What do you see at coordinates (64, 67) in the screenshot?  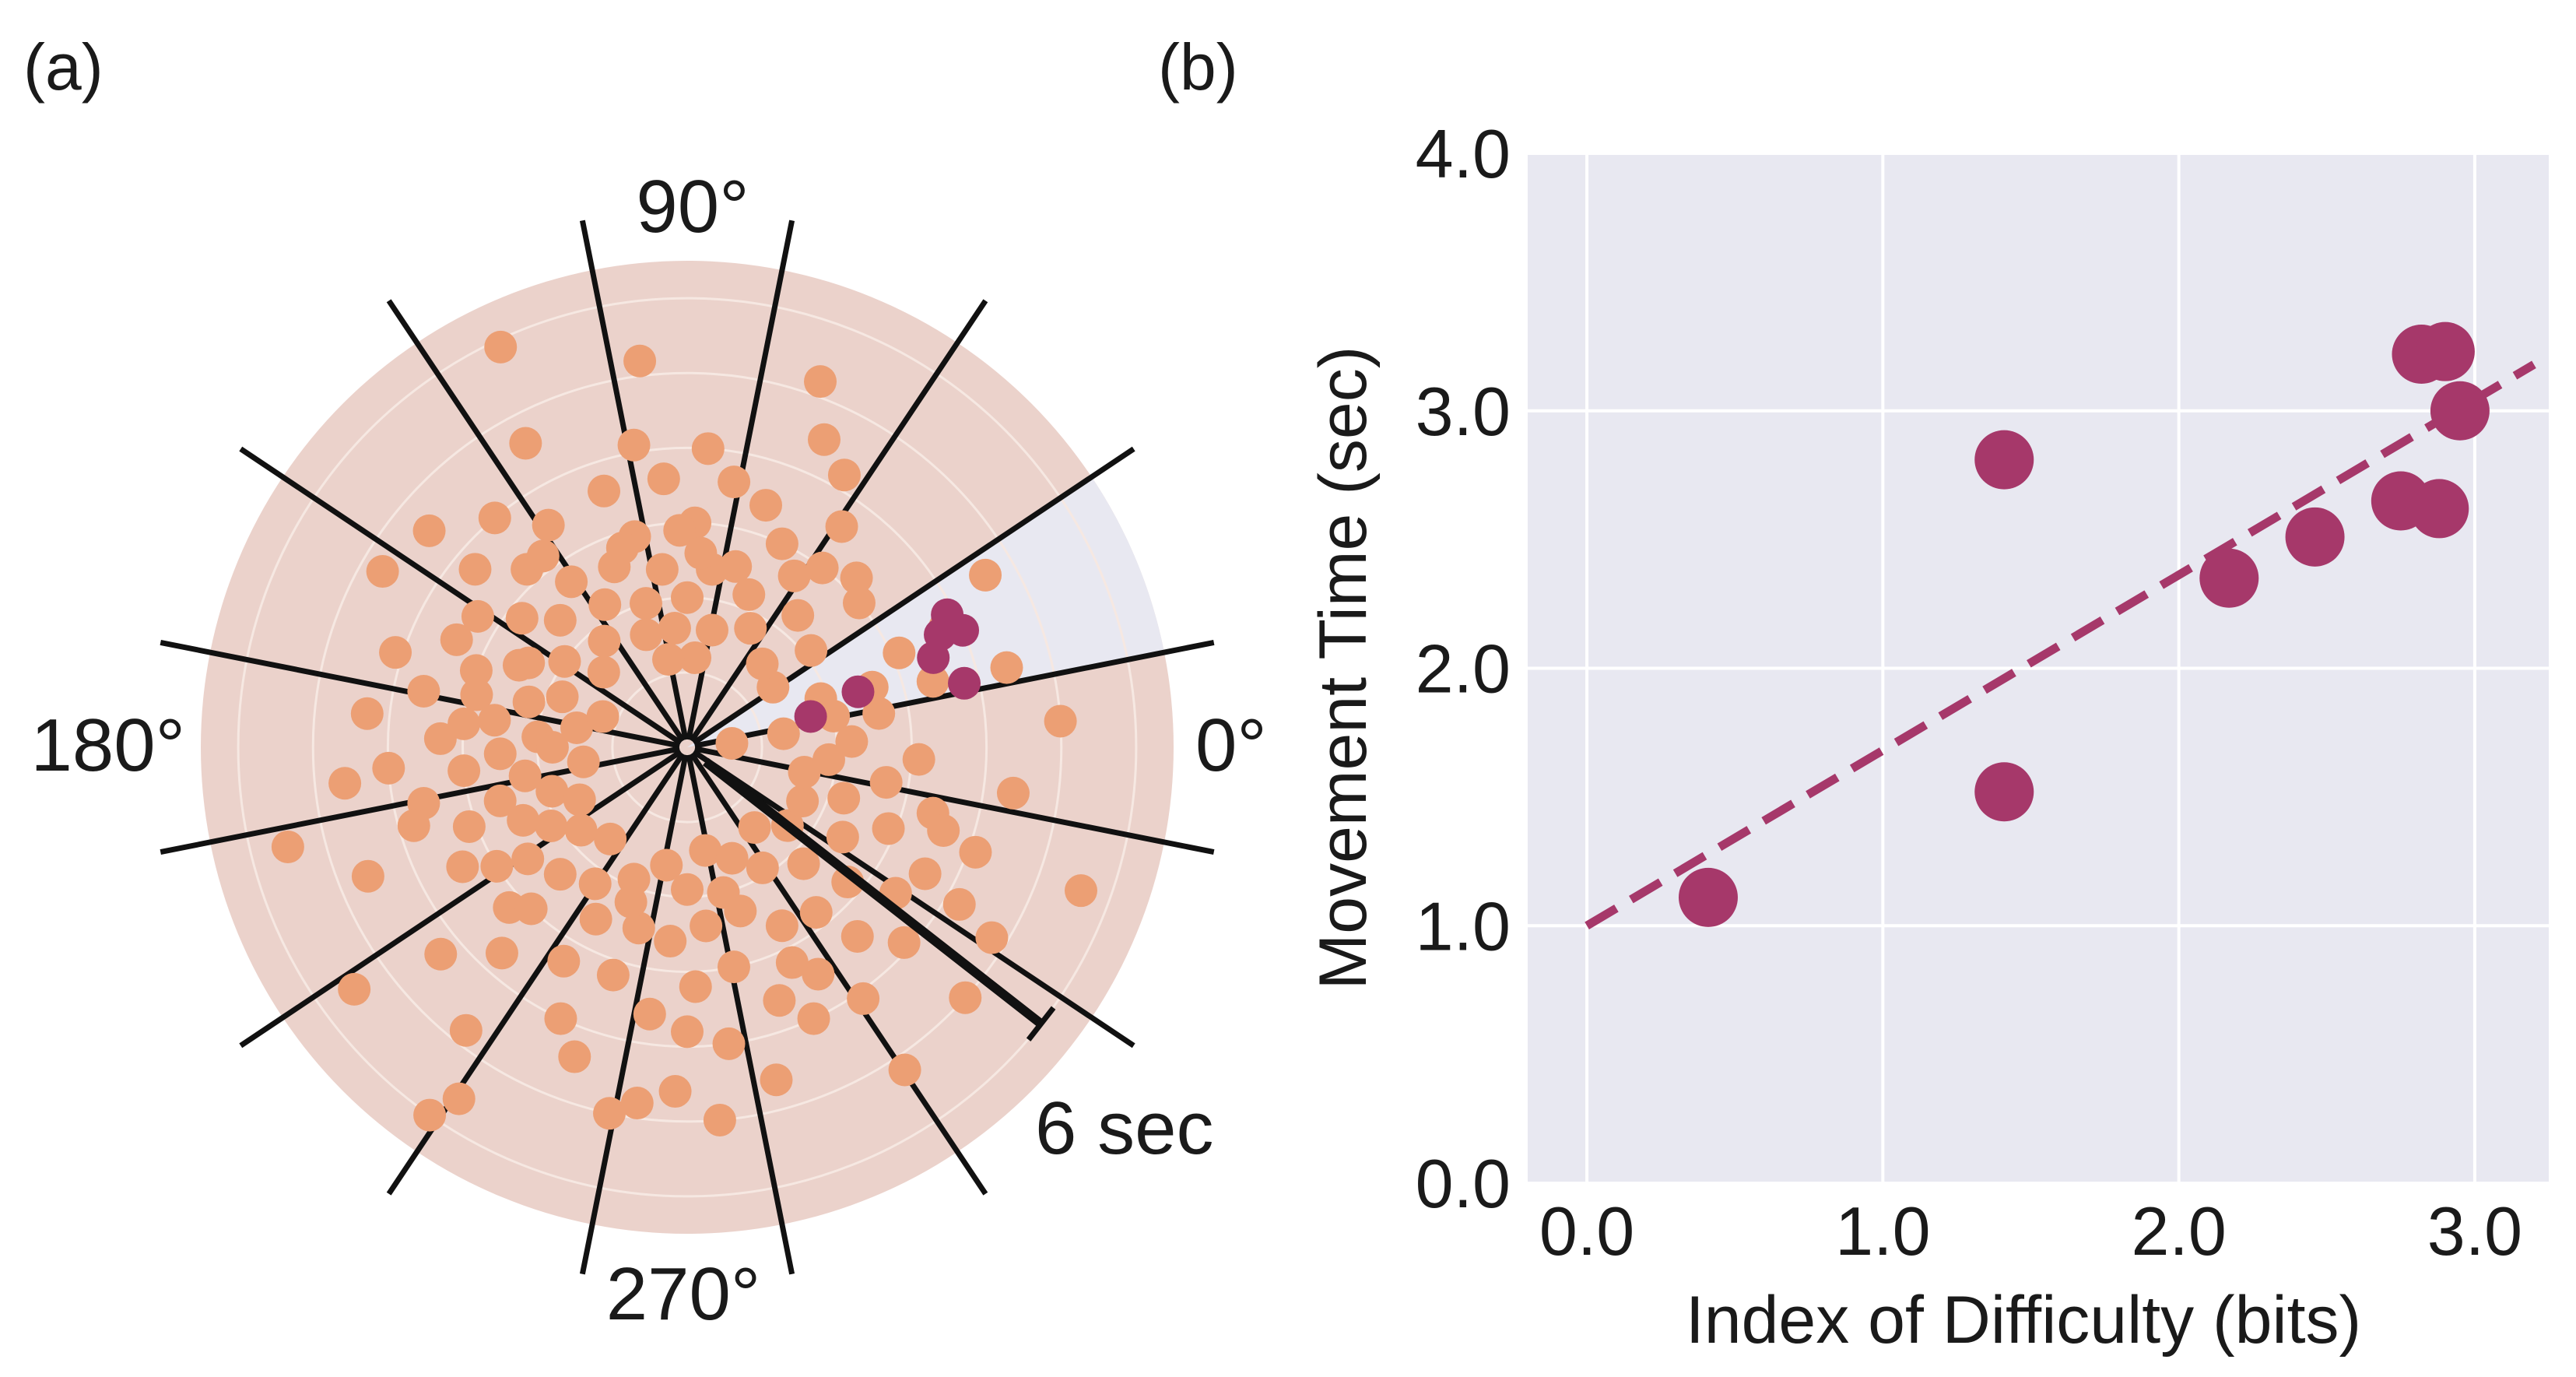 I see `panel-a-label: (a)` at bounding box center [64, 67].